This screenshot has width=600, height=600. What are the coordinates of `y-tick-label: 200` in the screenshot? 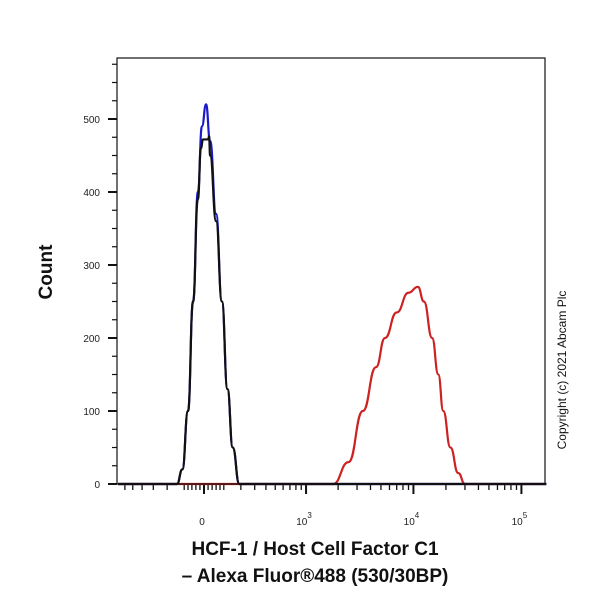 It's located at (91, 339).